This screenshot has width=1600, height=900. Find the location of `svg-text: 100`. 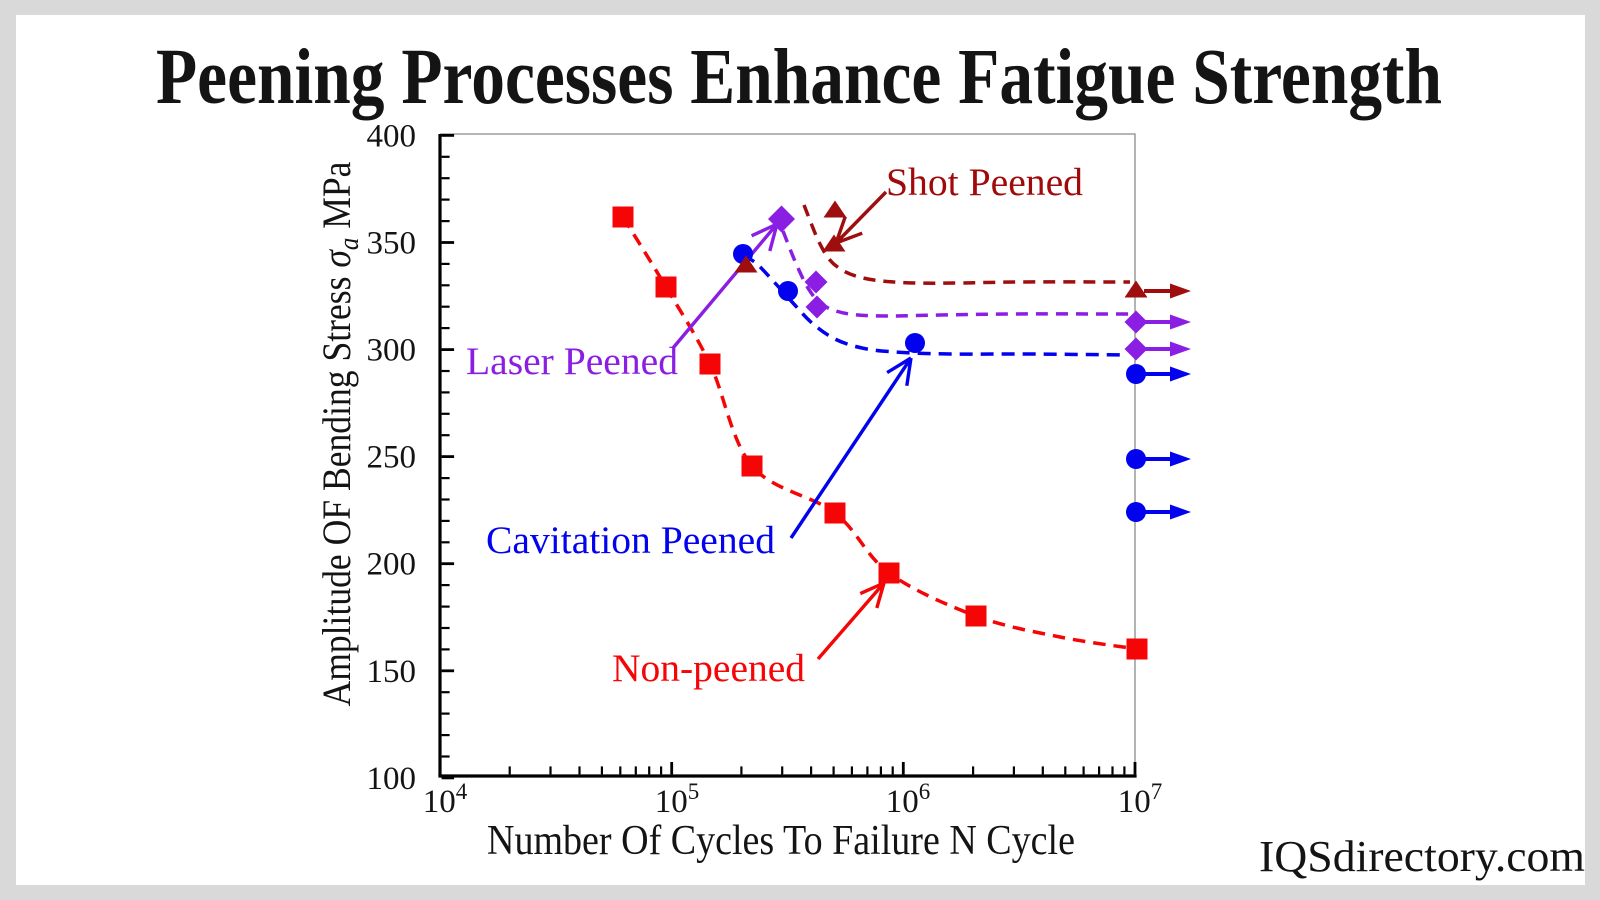

svg-text: 100 is located at coordinates (392, 779).